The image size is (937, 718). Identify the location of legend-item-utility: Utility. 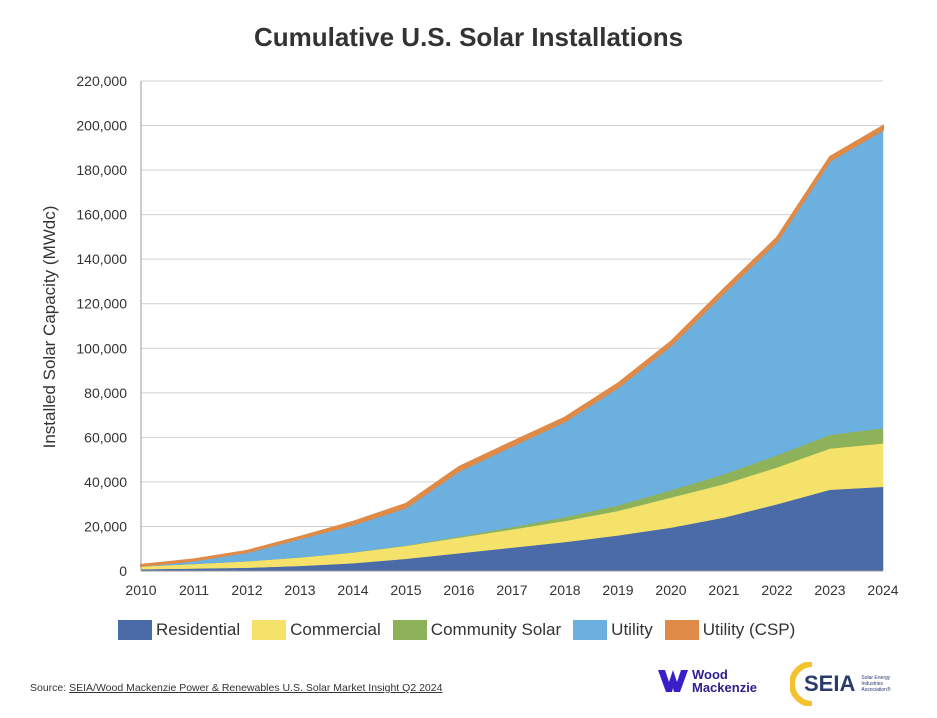
(613, 630).